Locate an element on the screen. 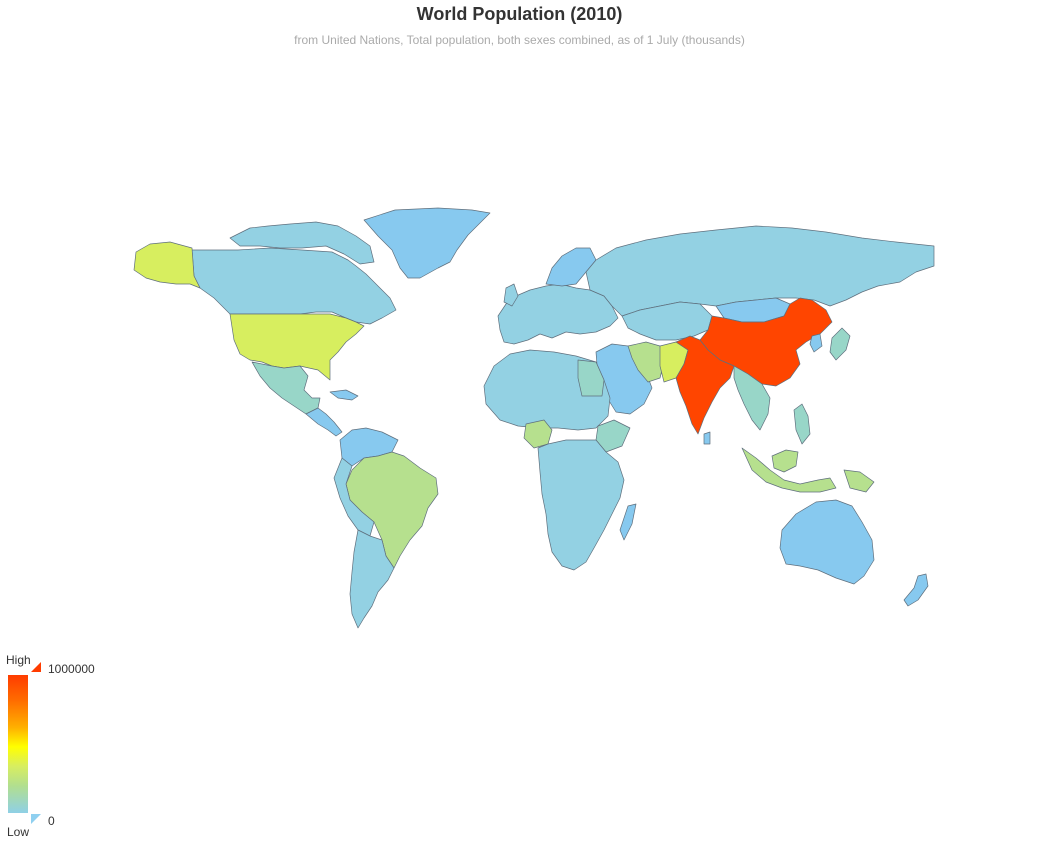  country-egypt is located at coordinates (591, 378).